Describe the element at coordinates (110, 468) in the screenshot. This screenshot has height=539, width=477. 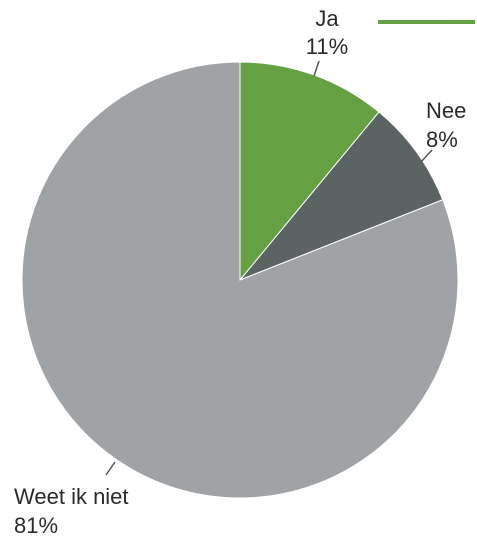
I see `weet-leader-line` at that location.